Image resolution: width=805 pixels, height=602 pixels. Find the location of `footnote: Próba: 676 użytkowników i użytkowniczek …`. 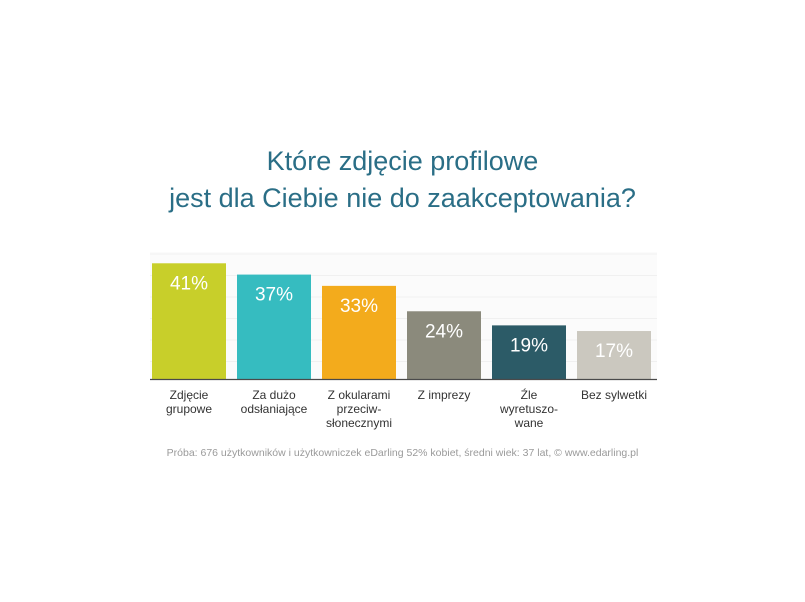

footnote: Próba: 676 użytkowników i użytkowniczek … is located at coordinates (402, 453).